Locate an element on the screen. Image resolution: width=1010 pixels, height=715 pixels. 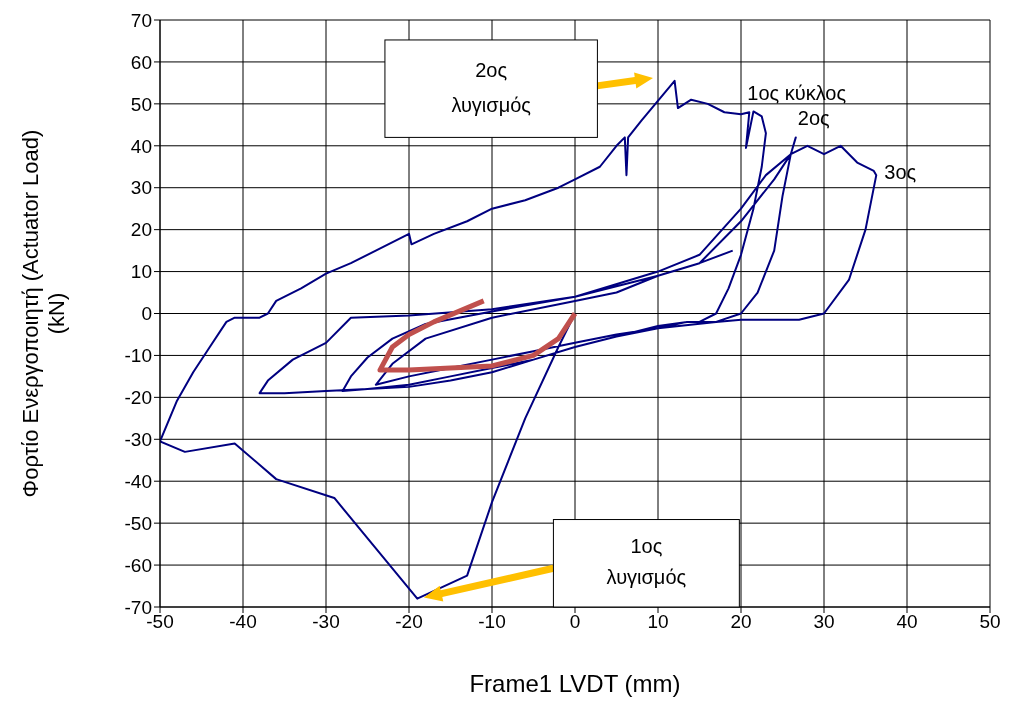
x-tick-label: 0 is located at coordinates (575, 622).